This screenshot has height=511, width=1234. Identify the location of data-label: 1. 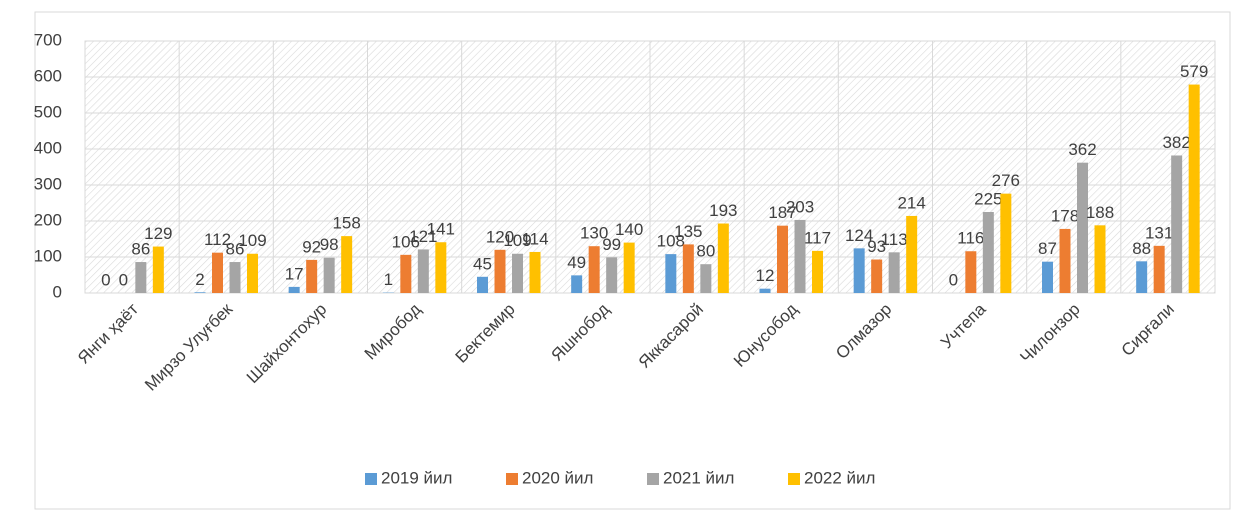
(388, 279).